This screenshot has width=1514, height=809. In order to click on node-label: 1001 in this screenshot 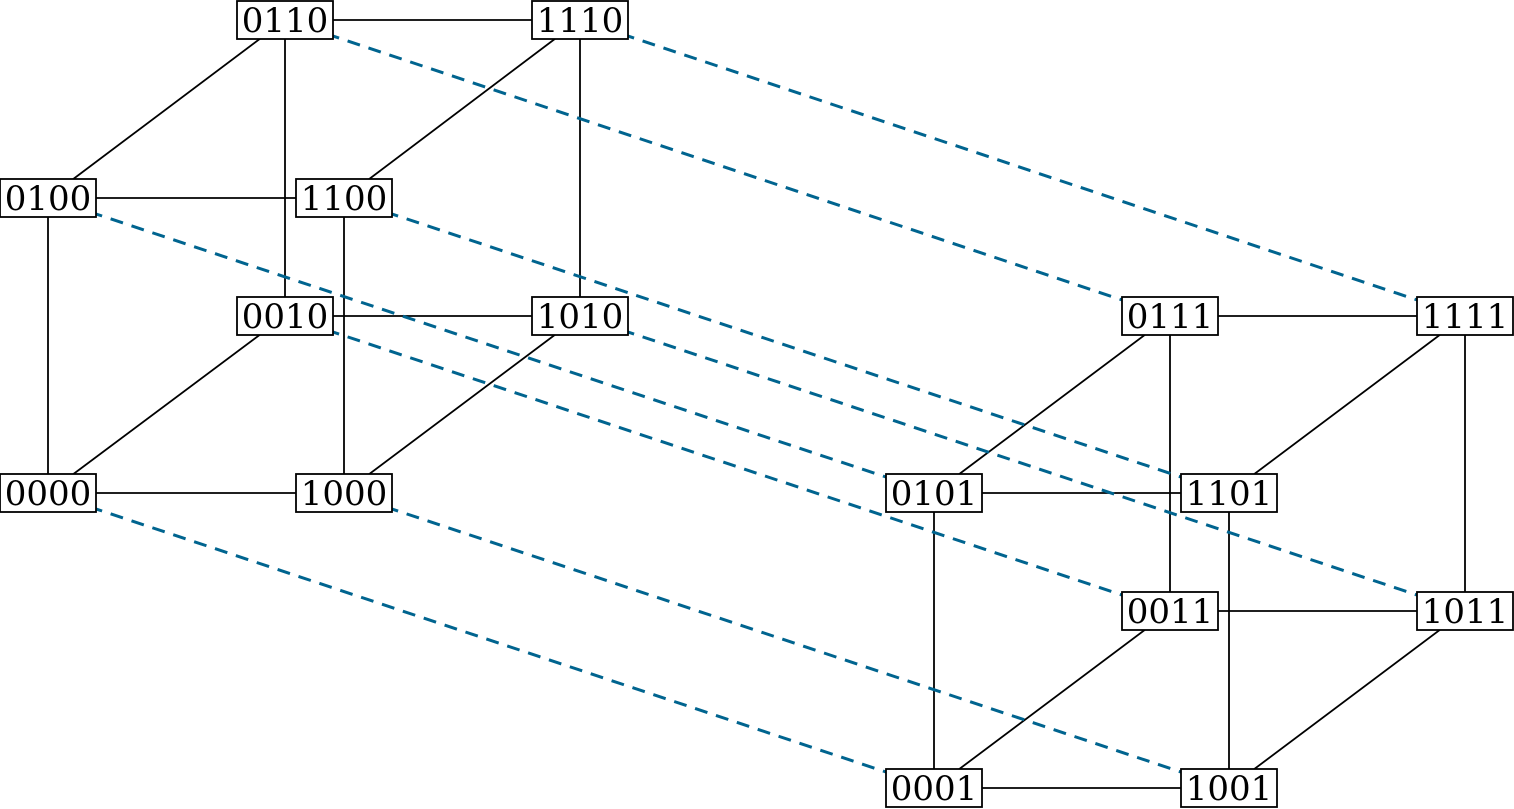, I will do `click(1229, 789)`.